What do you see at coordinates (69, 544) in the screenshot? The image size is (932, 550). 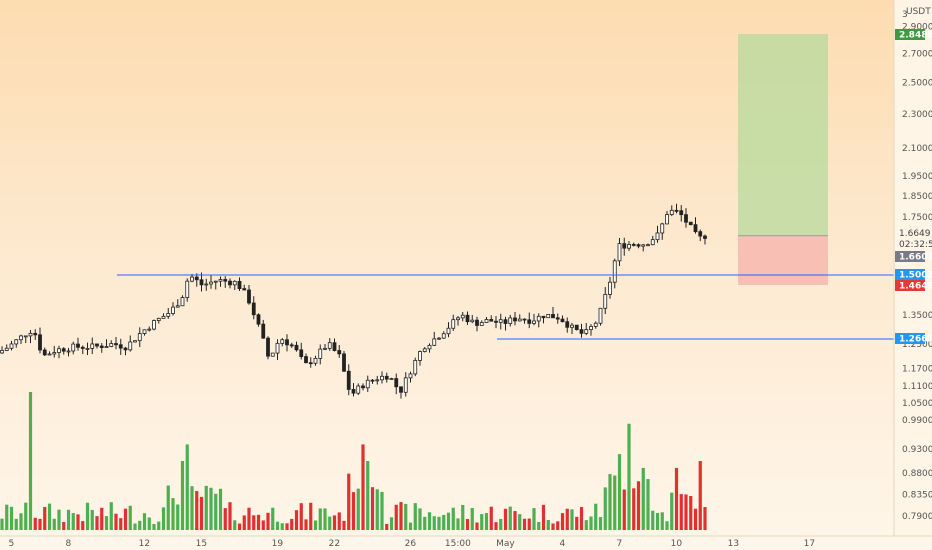 I see `time-tick-label: 8` at bounding box center [69, 544].